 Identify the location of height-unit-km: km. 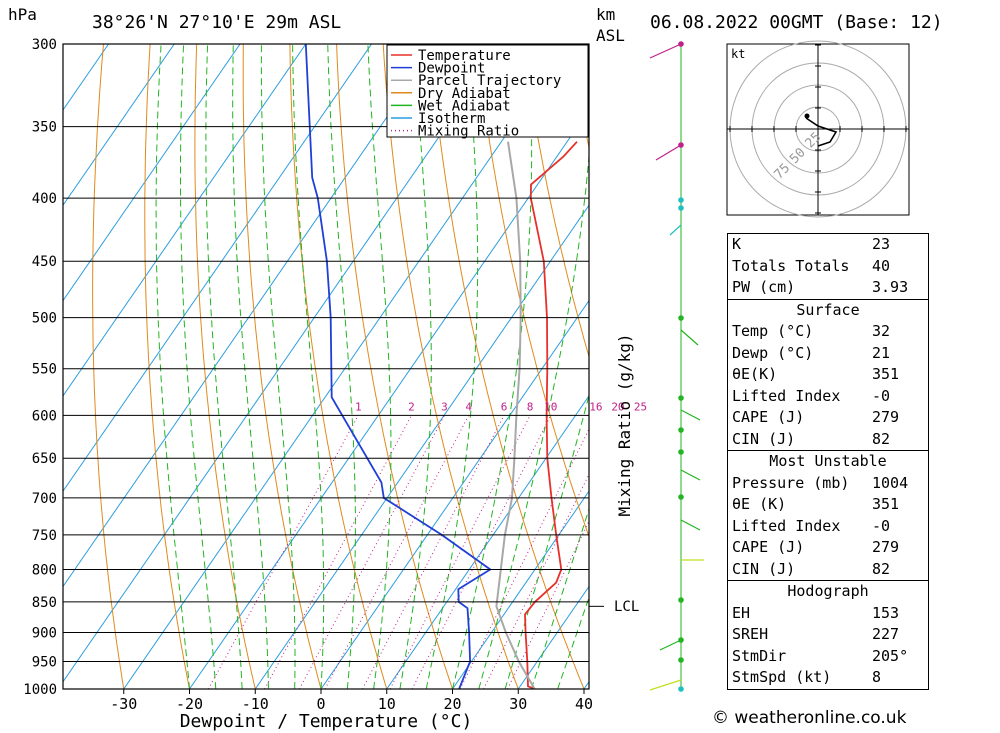
(605, 14).